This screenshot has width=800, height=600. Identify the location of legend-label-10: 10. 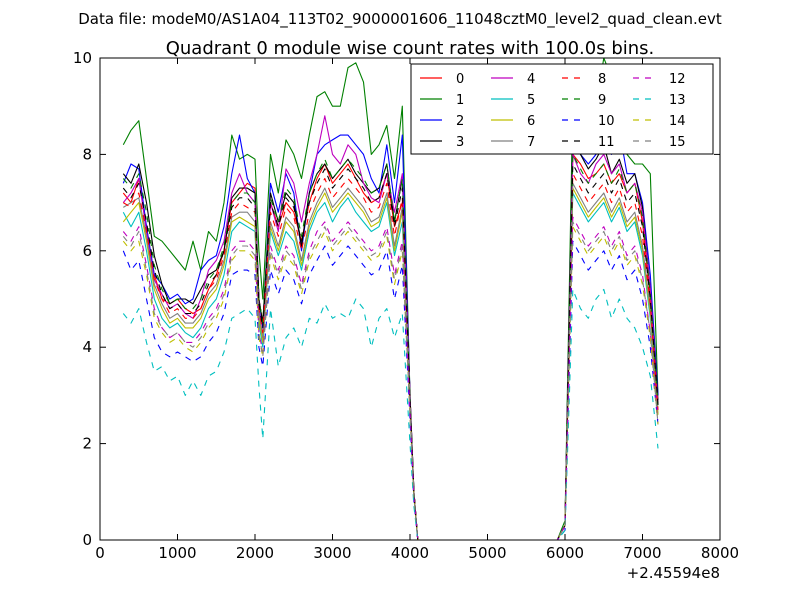
(606, 121).